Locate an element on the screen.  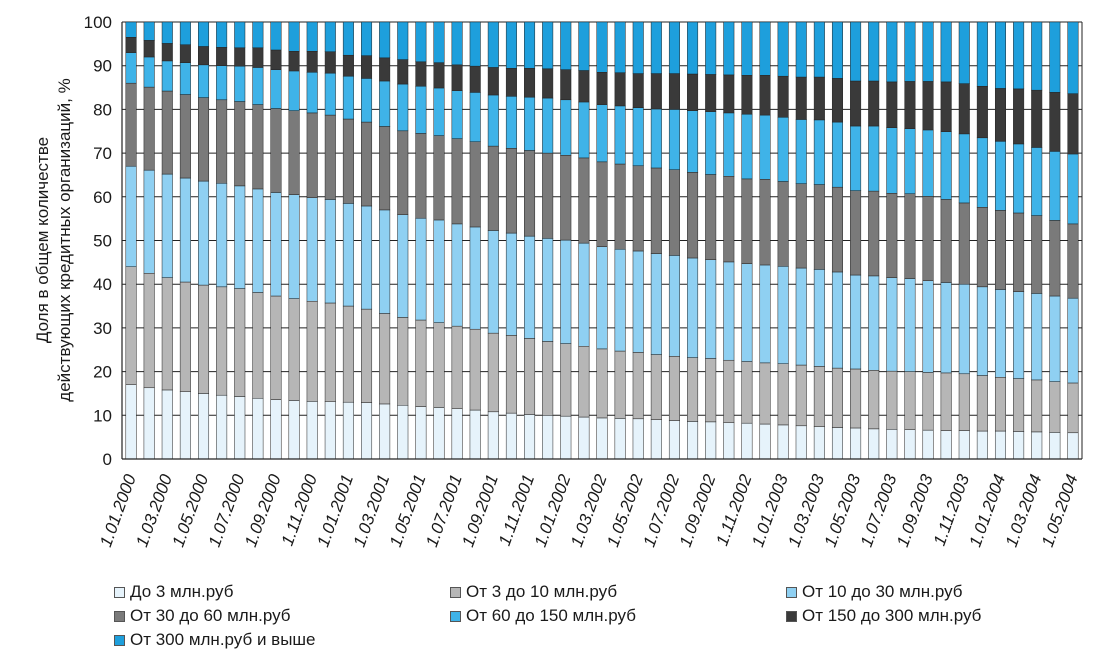
legend-item: От 10 до 30 млн.руб is located at coordinates (874, 592).